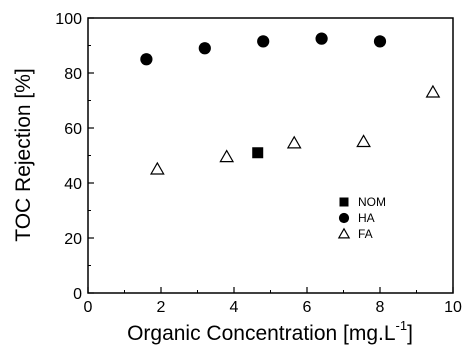 This screenshot has height=350, width=464. Describe the element at coordinates (453, 307) in the screenshot. I see `x-tick-label: 10` at that location.